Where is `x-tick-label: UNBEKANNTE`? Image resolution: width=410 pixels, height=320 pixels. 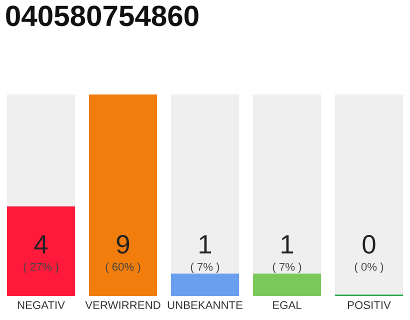
x-tick-label: UNBEKANNTE is located at coordinates (205, 305).